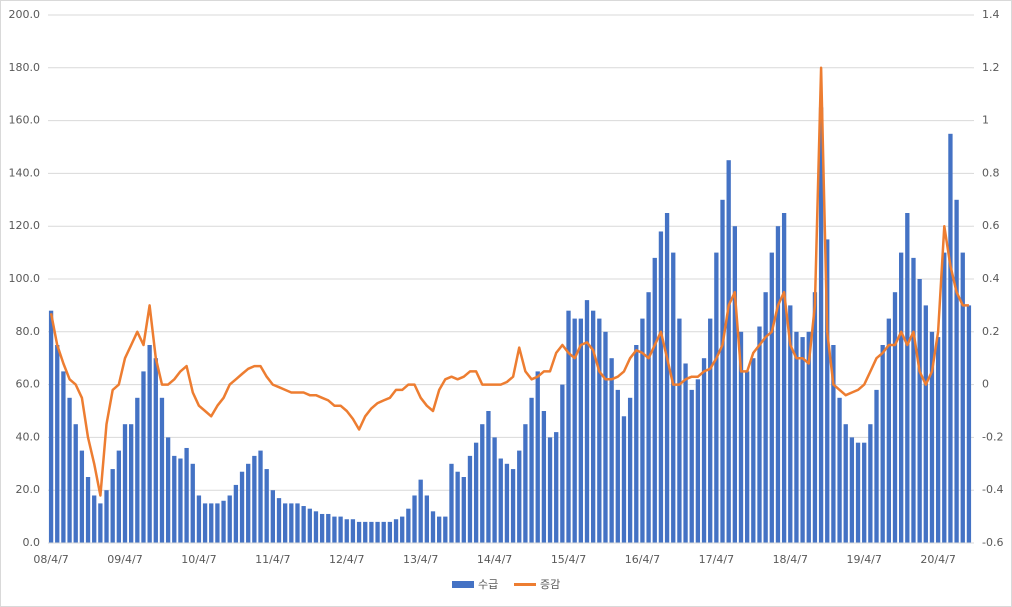 The width and height of the screenshot is (1012, 607). I want to click on legend-label: 증감, so click(550, 584).